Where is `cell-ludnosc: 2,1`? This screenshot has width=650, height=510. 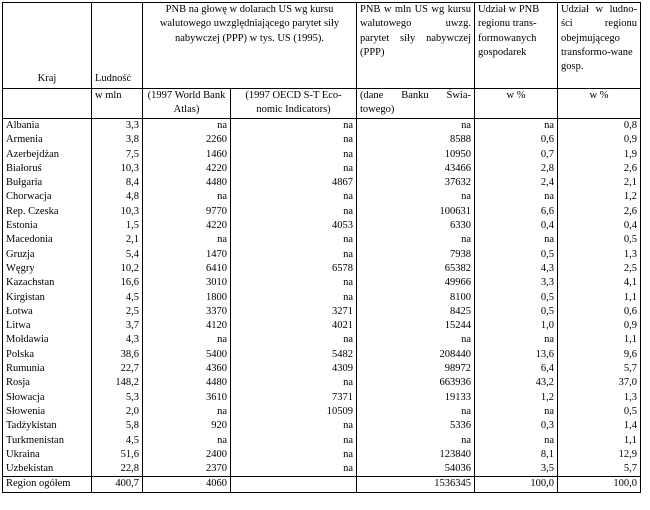
cell-ludnosc: 2,1 is located at coordinates (117, 240).